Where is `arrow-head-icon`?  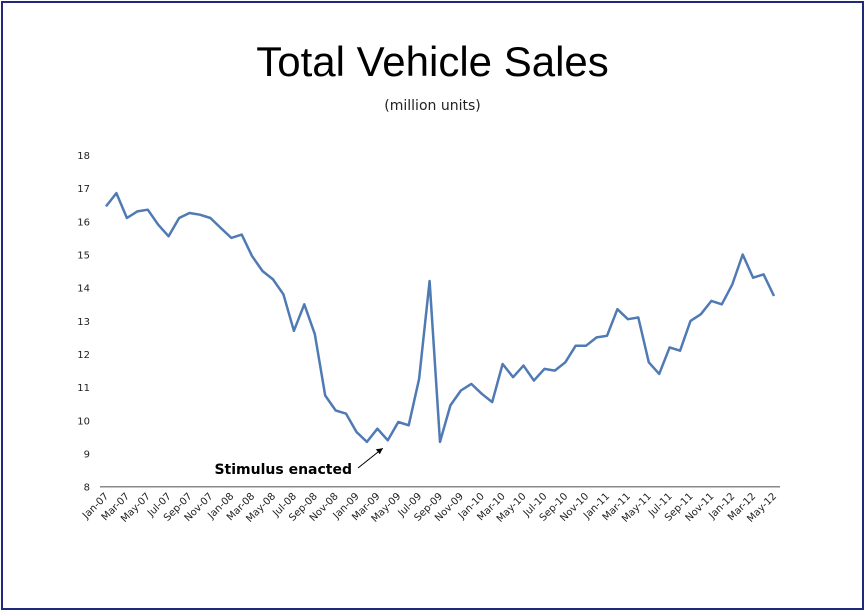 arrow-head-icon is located at coordinates (379, 451).